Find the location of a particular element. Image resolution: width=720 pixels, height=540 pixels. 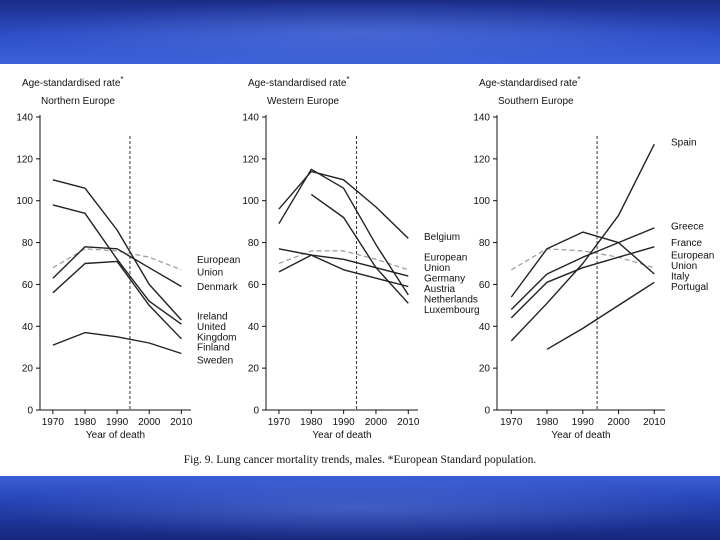

series-label: Sweden is located at coordinates (215, 360).